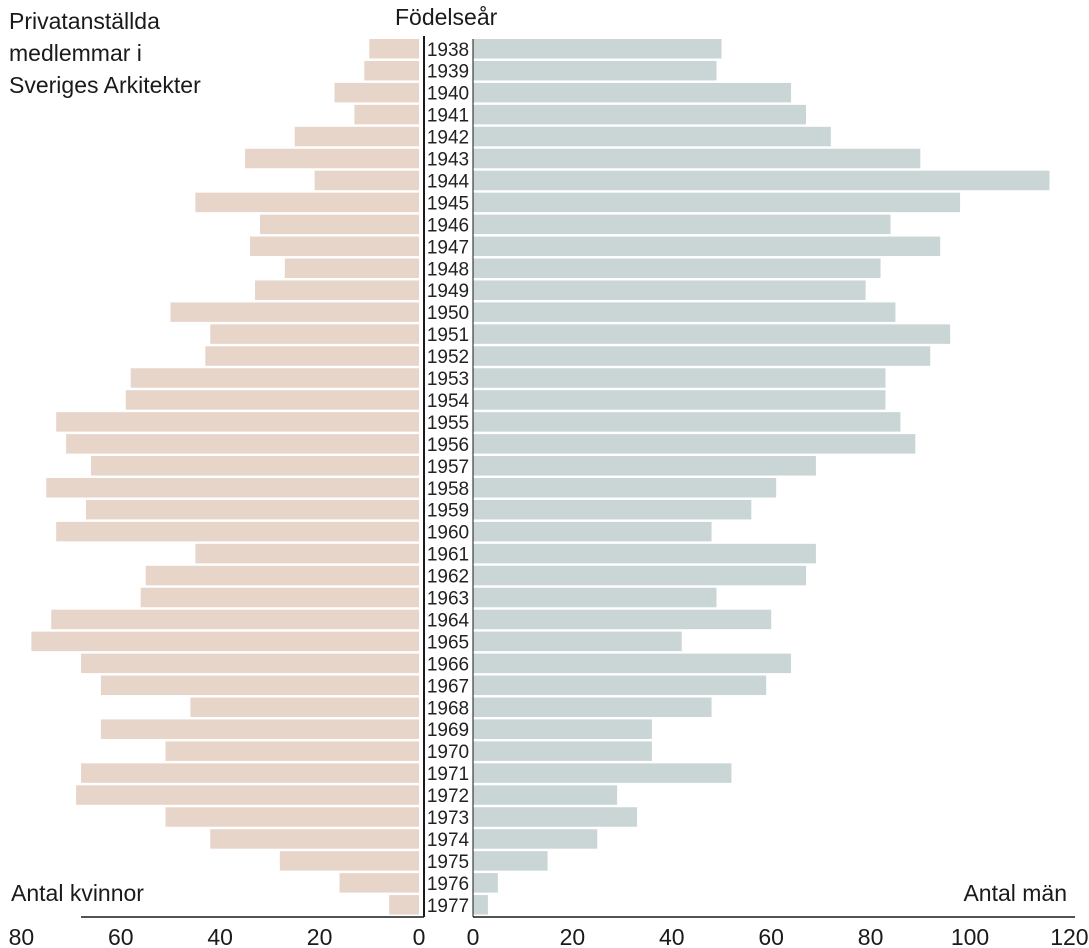 This screenshot has width=1089, height=948. I want to click on bar-women-1942, so click(356, 136).